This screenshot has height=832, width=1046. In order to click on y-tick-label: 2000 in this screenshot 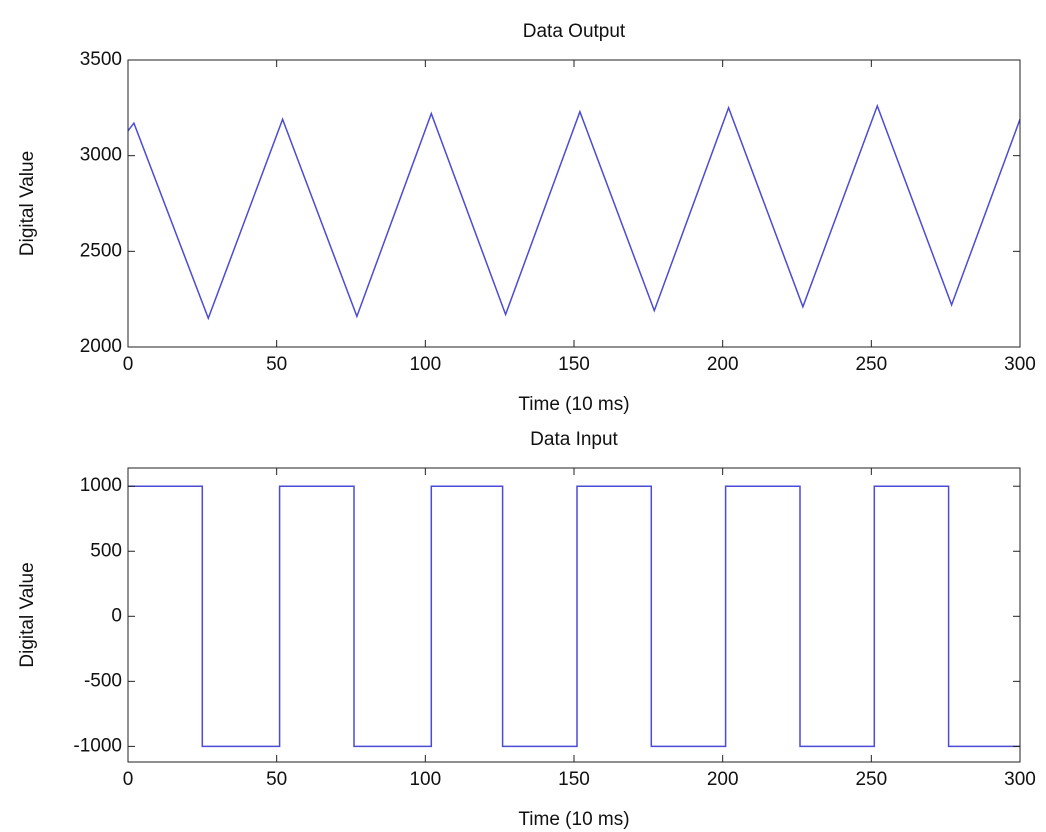, I will do `click(101, 346)`.